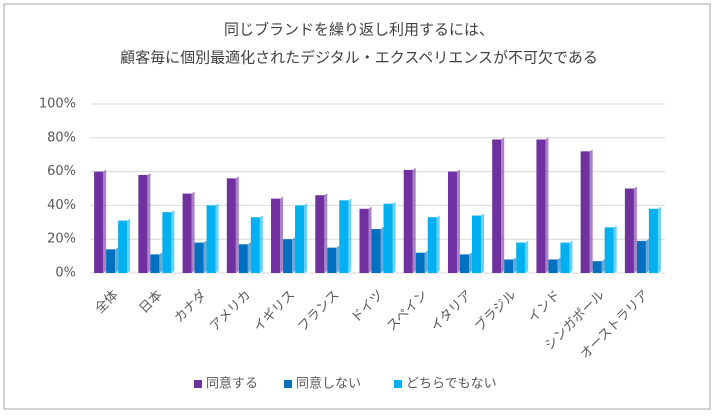 The height and width of the screenshot is (417, 718). I want to click on y-tick-label: 0%, so click(65, 273).